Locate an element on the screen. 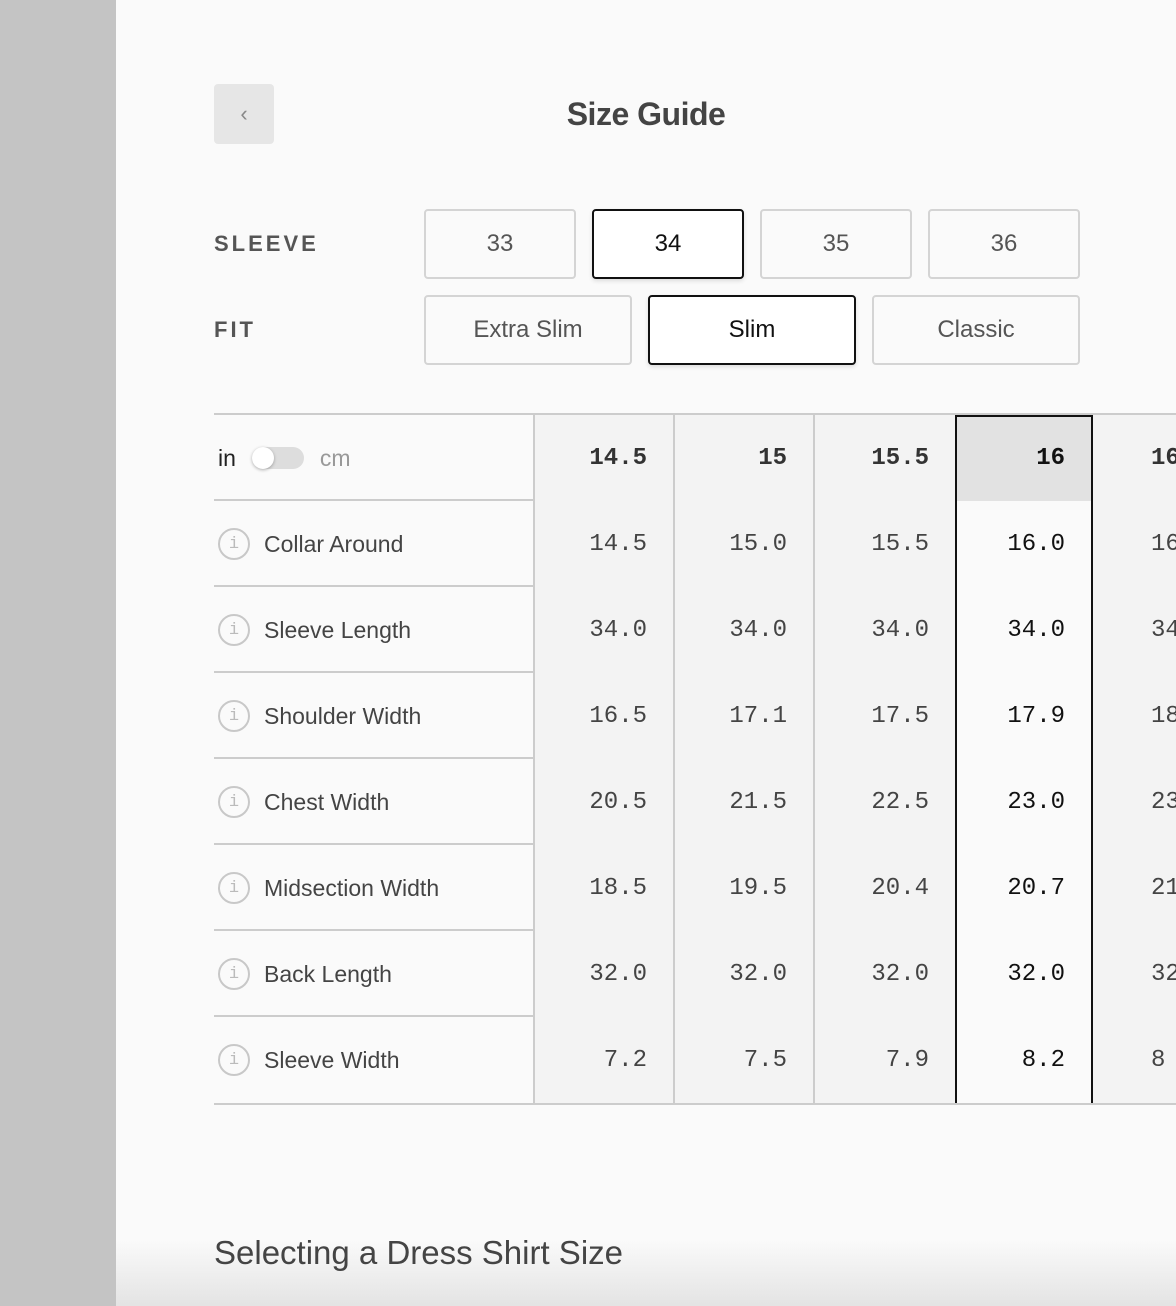 The image size is (1176, 1306). measurement-name: Collar Around is located at coordinates (334, 543).